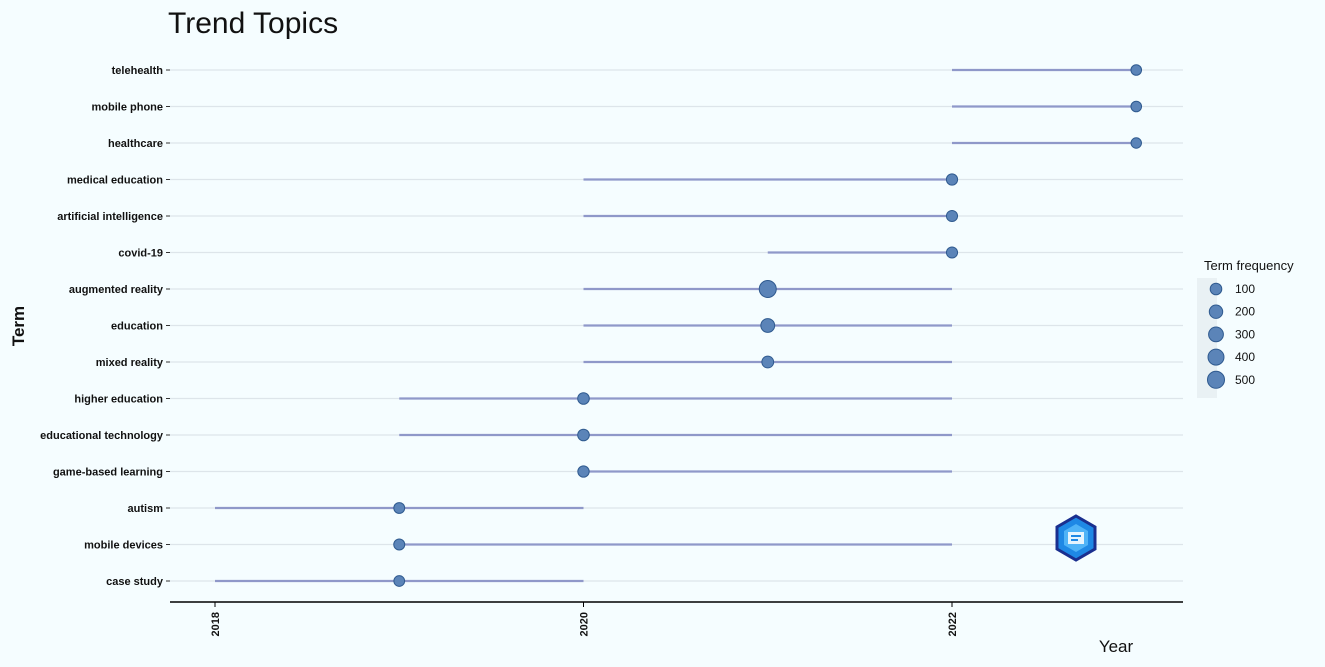 The image size is (1325, 667). I want to click on term-label: healthcare, so click(135, 144).